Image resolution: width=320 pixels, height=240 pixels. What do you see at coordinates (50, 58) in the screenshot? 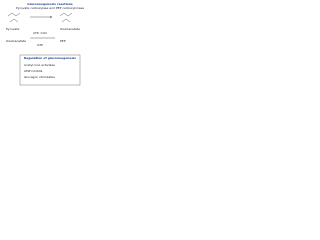
I see `box-title: Regulation of gluconeogenesis` at bounding box center [50, 58].